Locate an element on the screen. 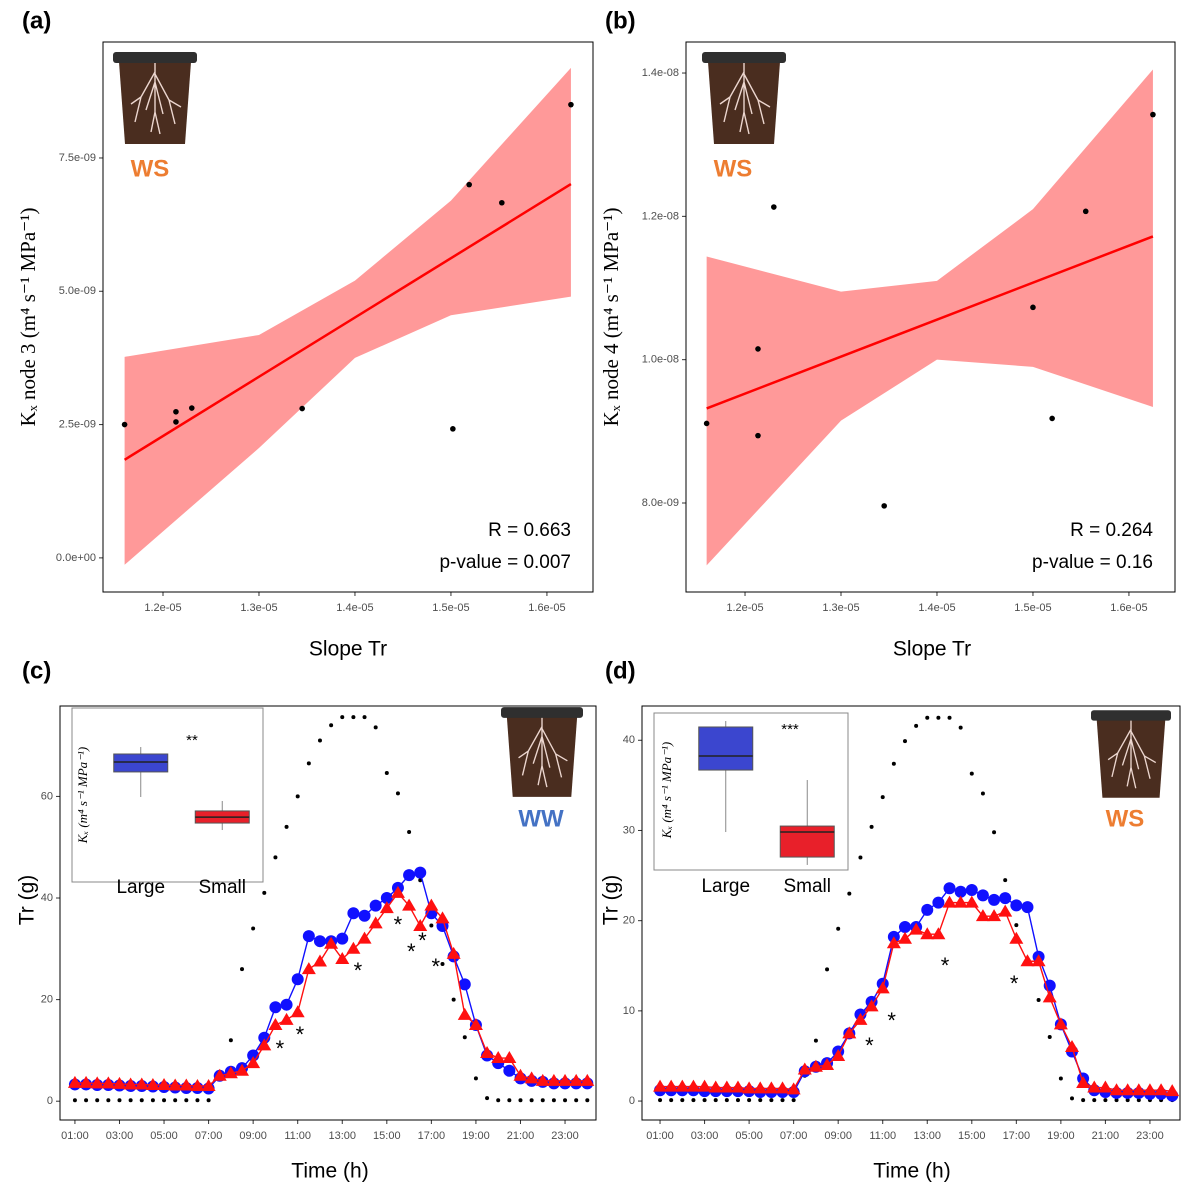 Image resolution: width=1182 pixels, height=1190 pixels. stat-annotation: R = 0.264 is located at coordinates (1111, 530).